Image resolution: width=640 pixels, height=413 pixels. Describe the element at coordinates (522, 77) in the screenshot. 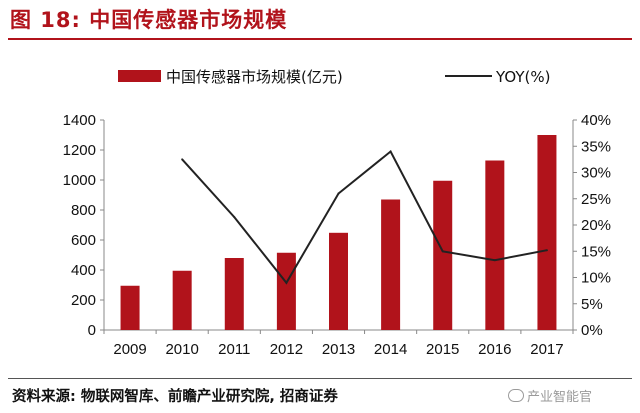

I see `legend-label-line: YOY(%)` at that location.